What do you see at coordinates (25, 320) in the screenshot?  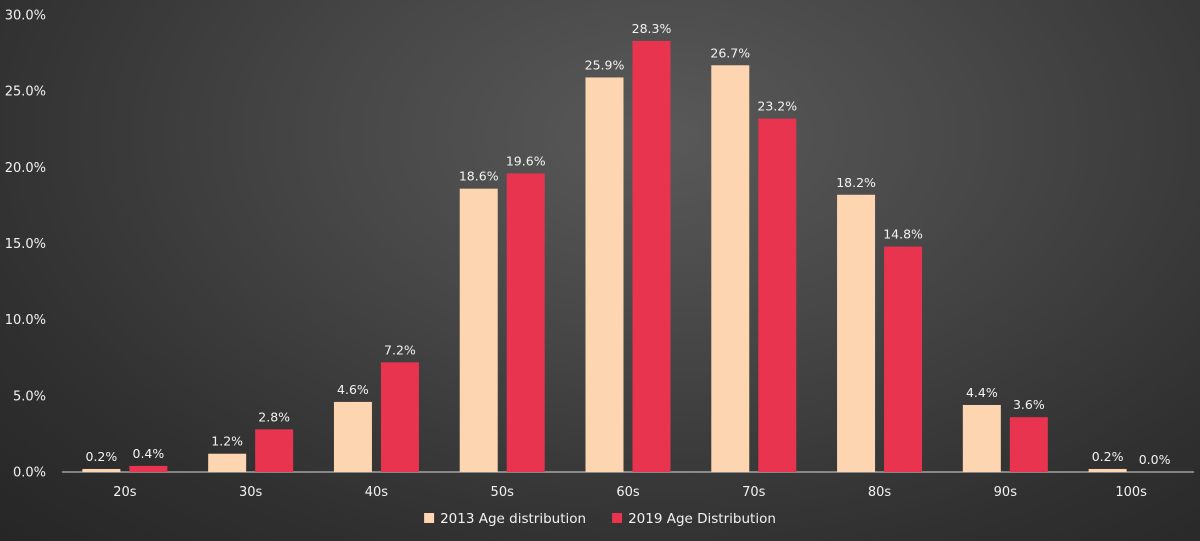 I see `y-tick-label: 10.0%` at bounding box center [25, 320].